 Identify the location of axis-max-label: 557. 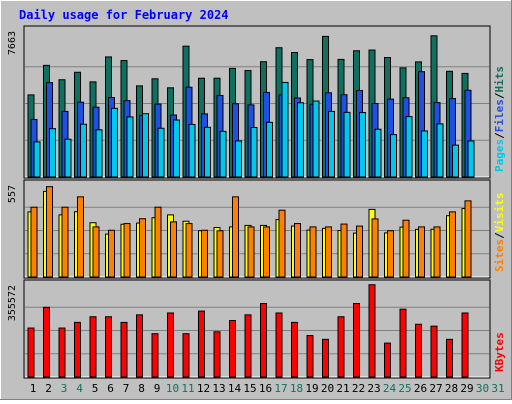
(12, 194).